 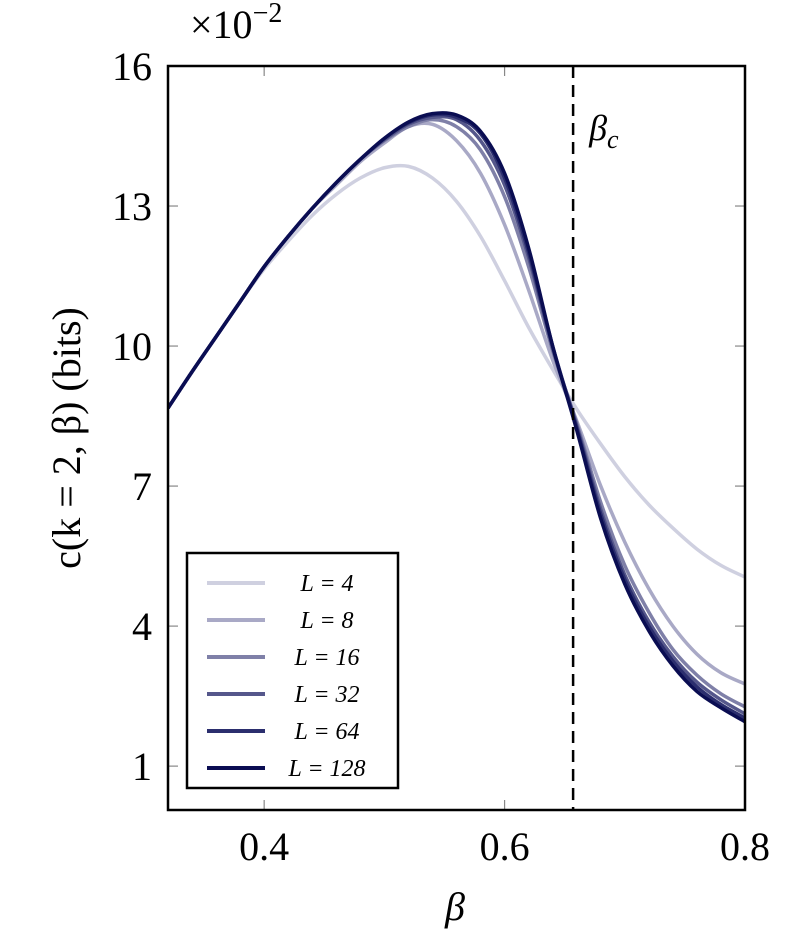 I want to click on legend: L = 4 L = 8 L = 16 L = 32 L = 64 L = 128, so click(x=292, y=670).